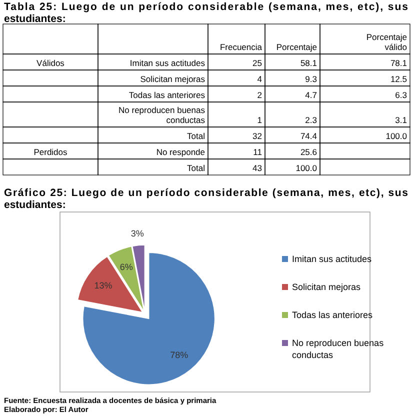 Image resolution: width=413 pixels, height=419 pixels. I want to click on data-label: 78%, so click(179, 355).